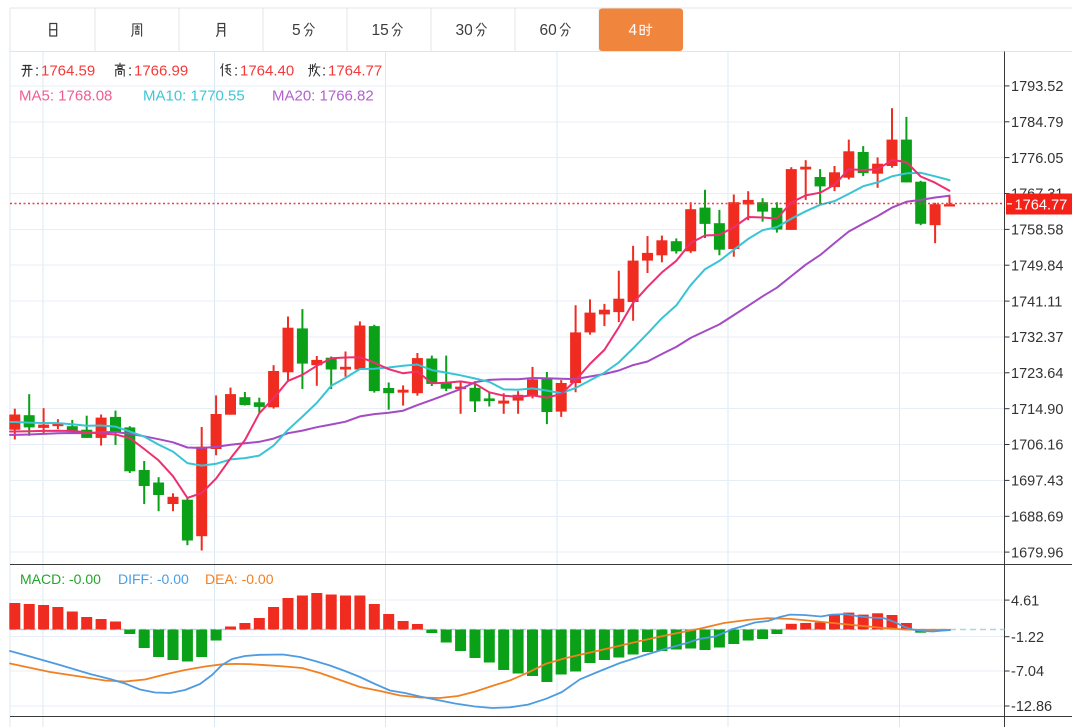 The image size is (1072, 727). What do you see at coordinates (65, 96) in the screenshot?
I see `svg-text: MA5: 1768.08` at bounding box center [65, 96].